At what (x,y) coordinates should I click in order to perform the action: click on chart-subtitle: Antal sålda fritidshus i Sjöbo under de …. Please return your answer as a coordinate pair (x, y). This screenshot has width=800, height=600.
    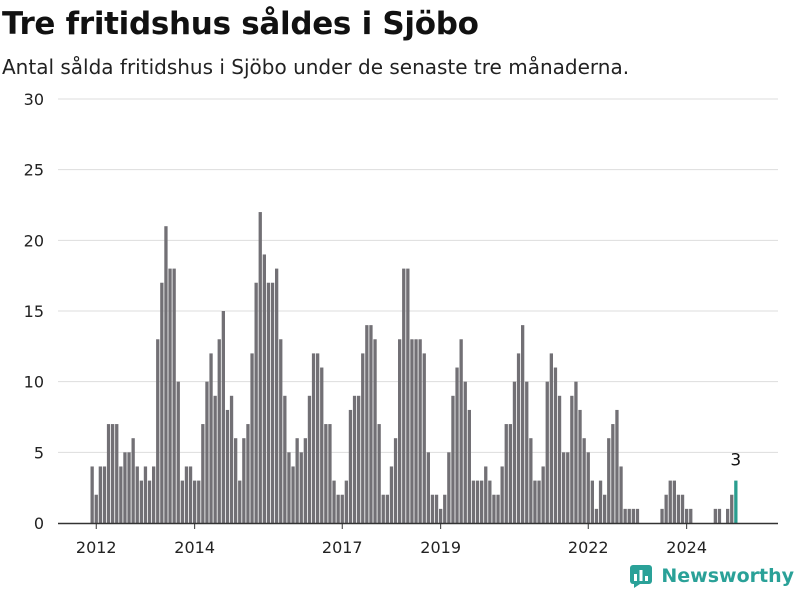
    Looking at the image, I should click on (316, 67).